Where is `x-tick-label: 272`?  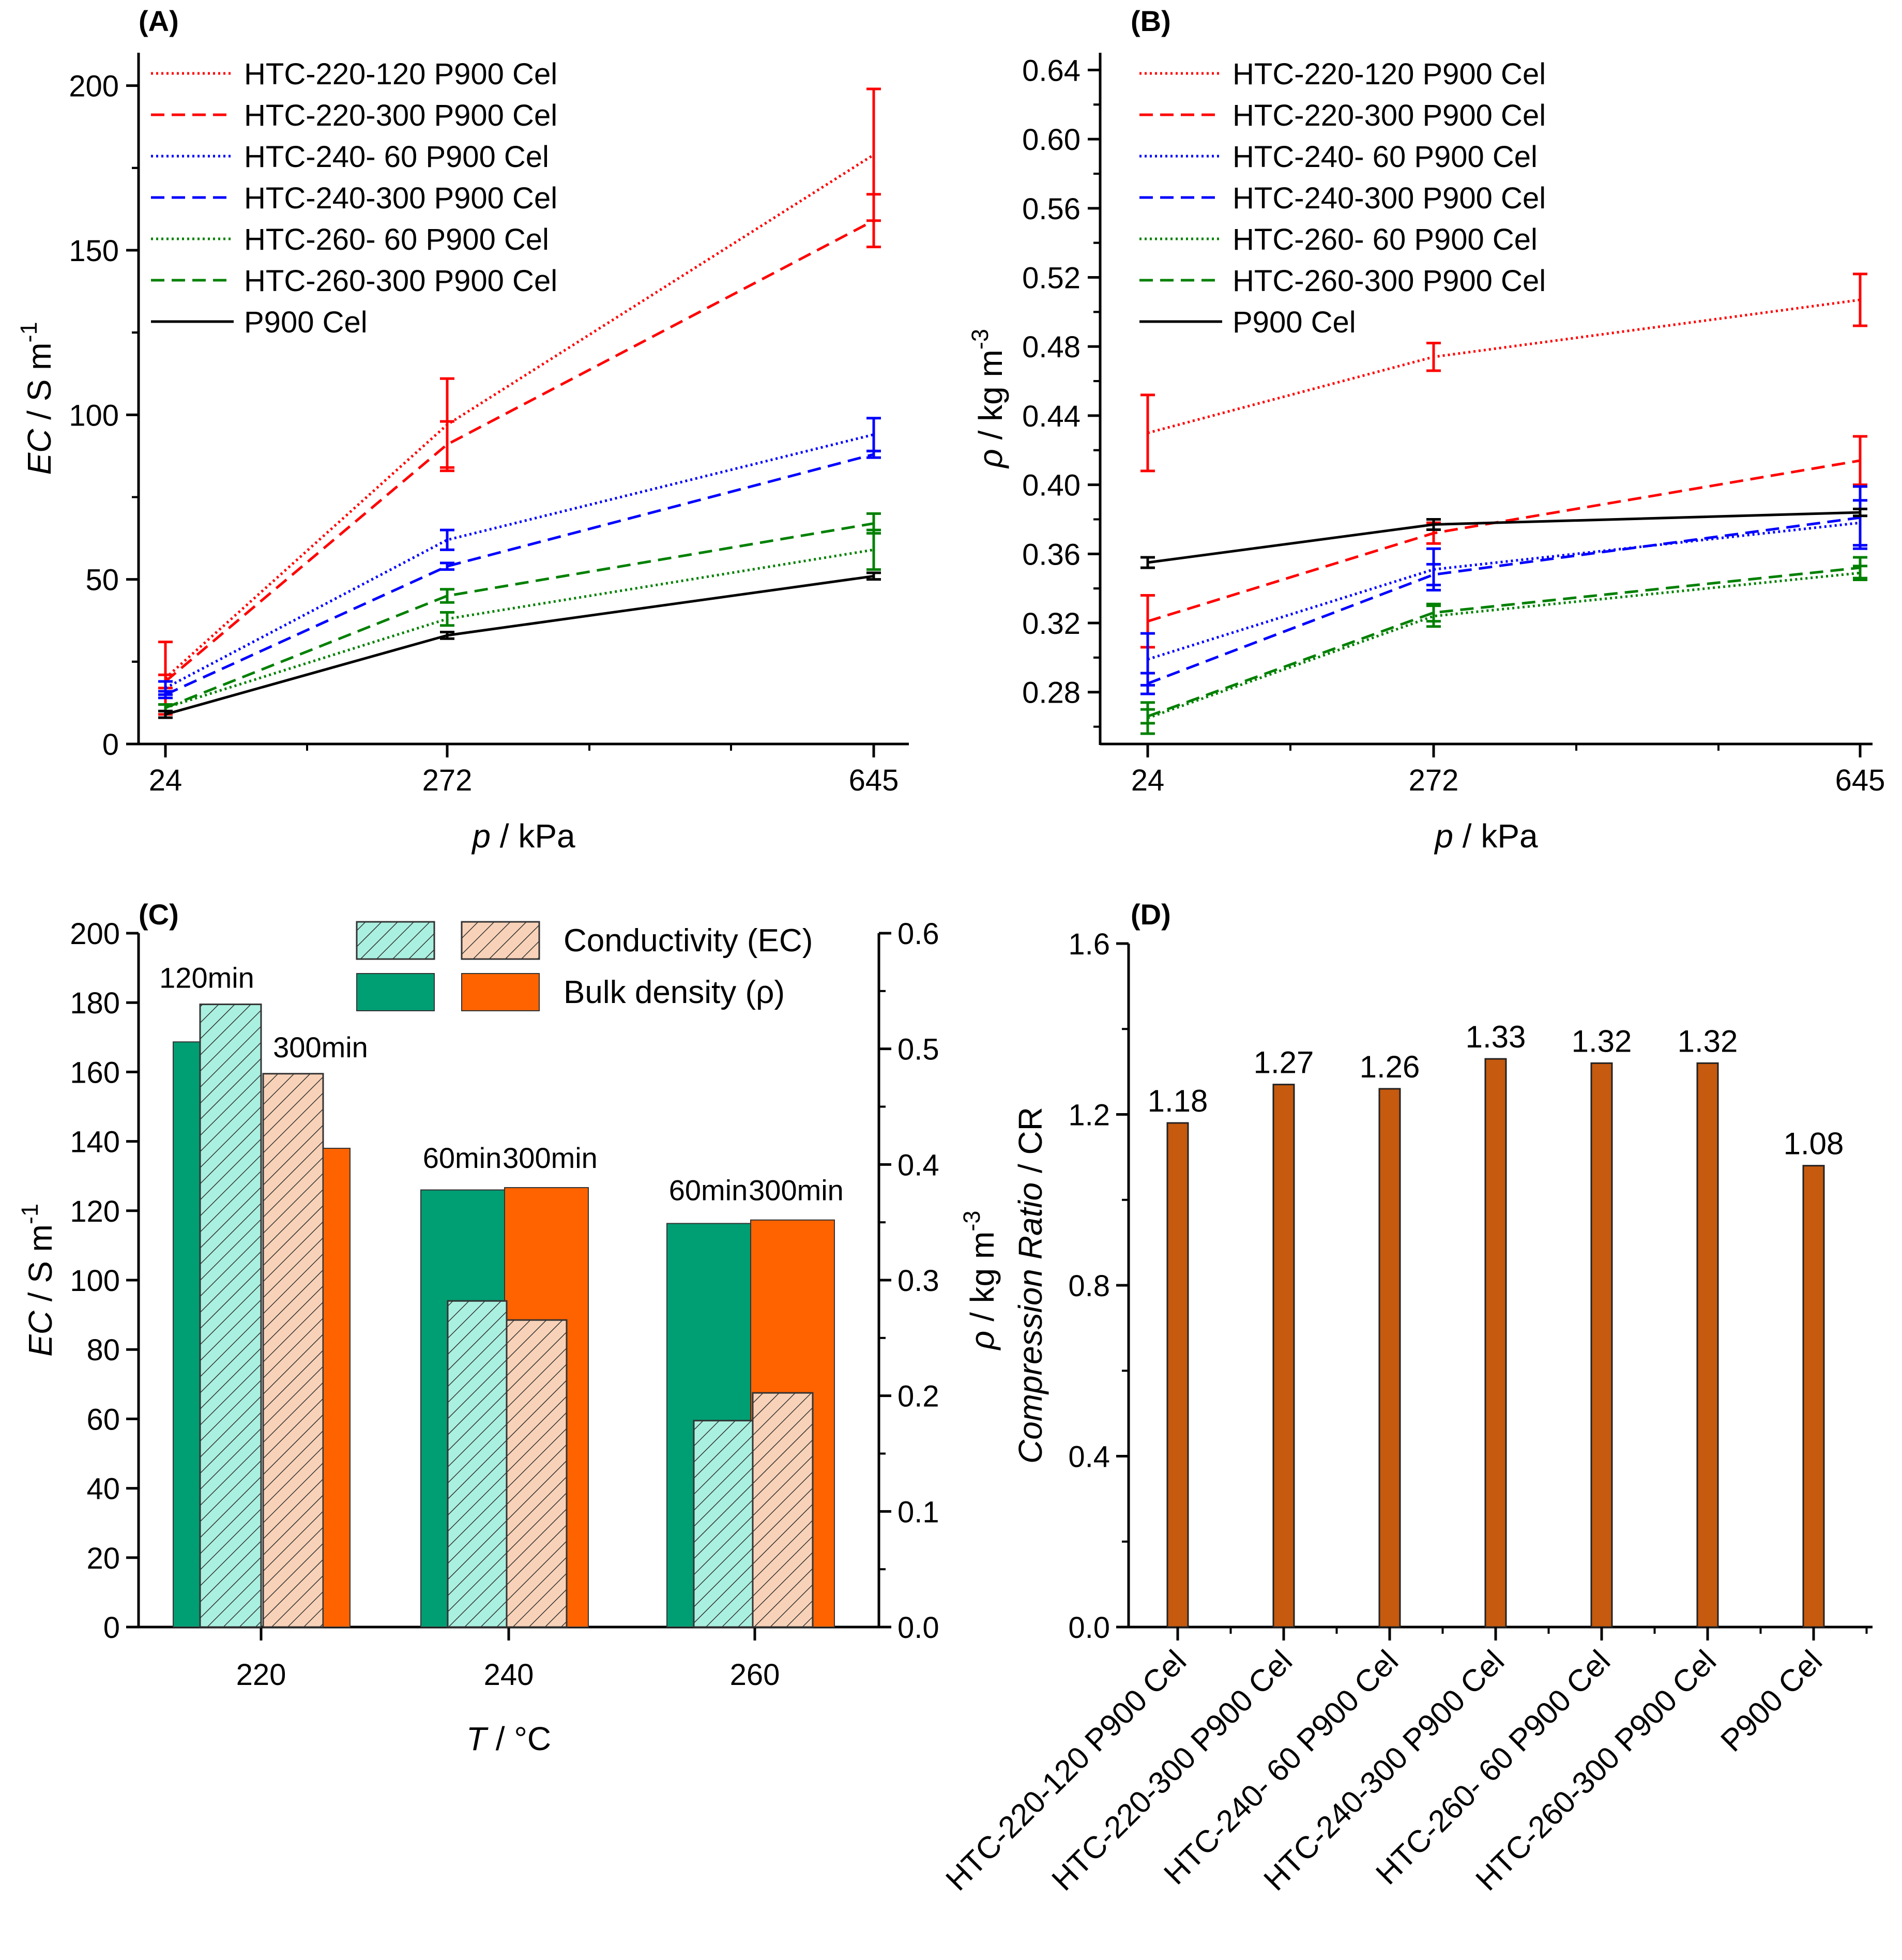
x-tick-label: 272 is located at coordinates (1434, 780).